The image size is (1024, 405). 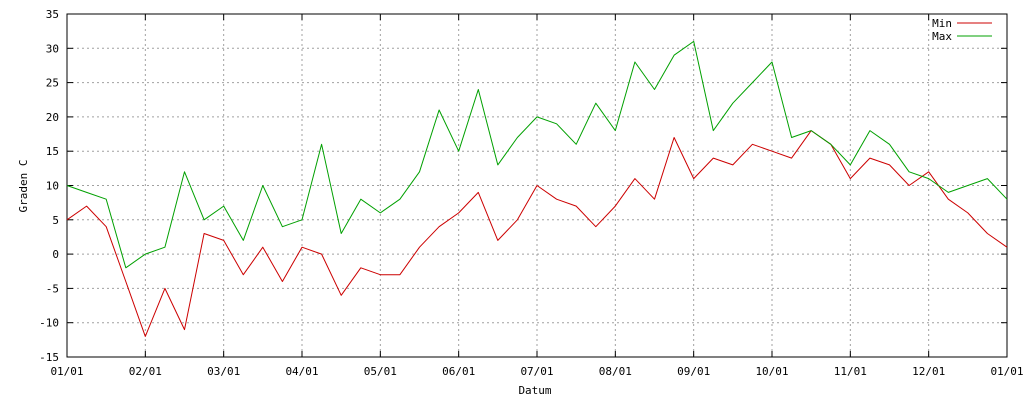 What do you see at coordinates (928, 371) in the screenshot?
I see `x-tick-label: 12/01` at bounding box center [928, 371].